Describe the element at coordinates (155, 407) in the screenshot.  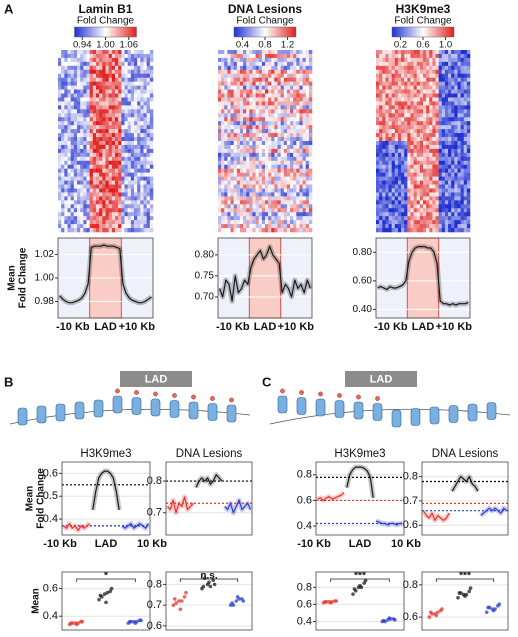
I see `nucleosome` at that location.